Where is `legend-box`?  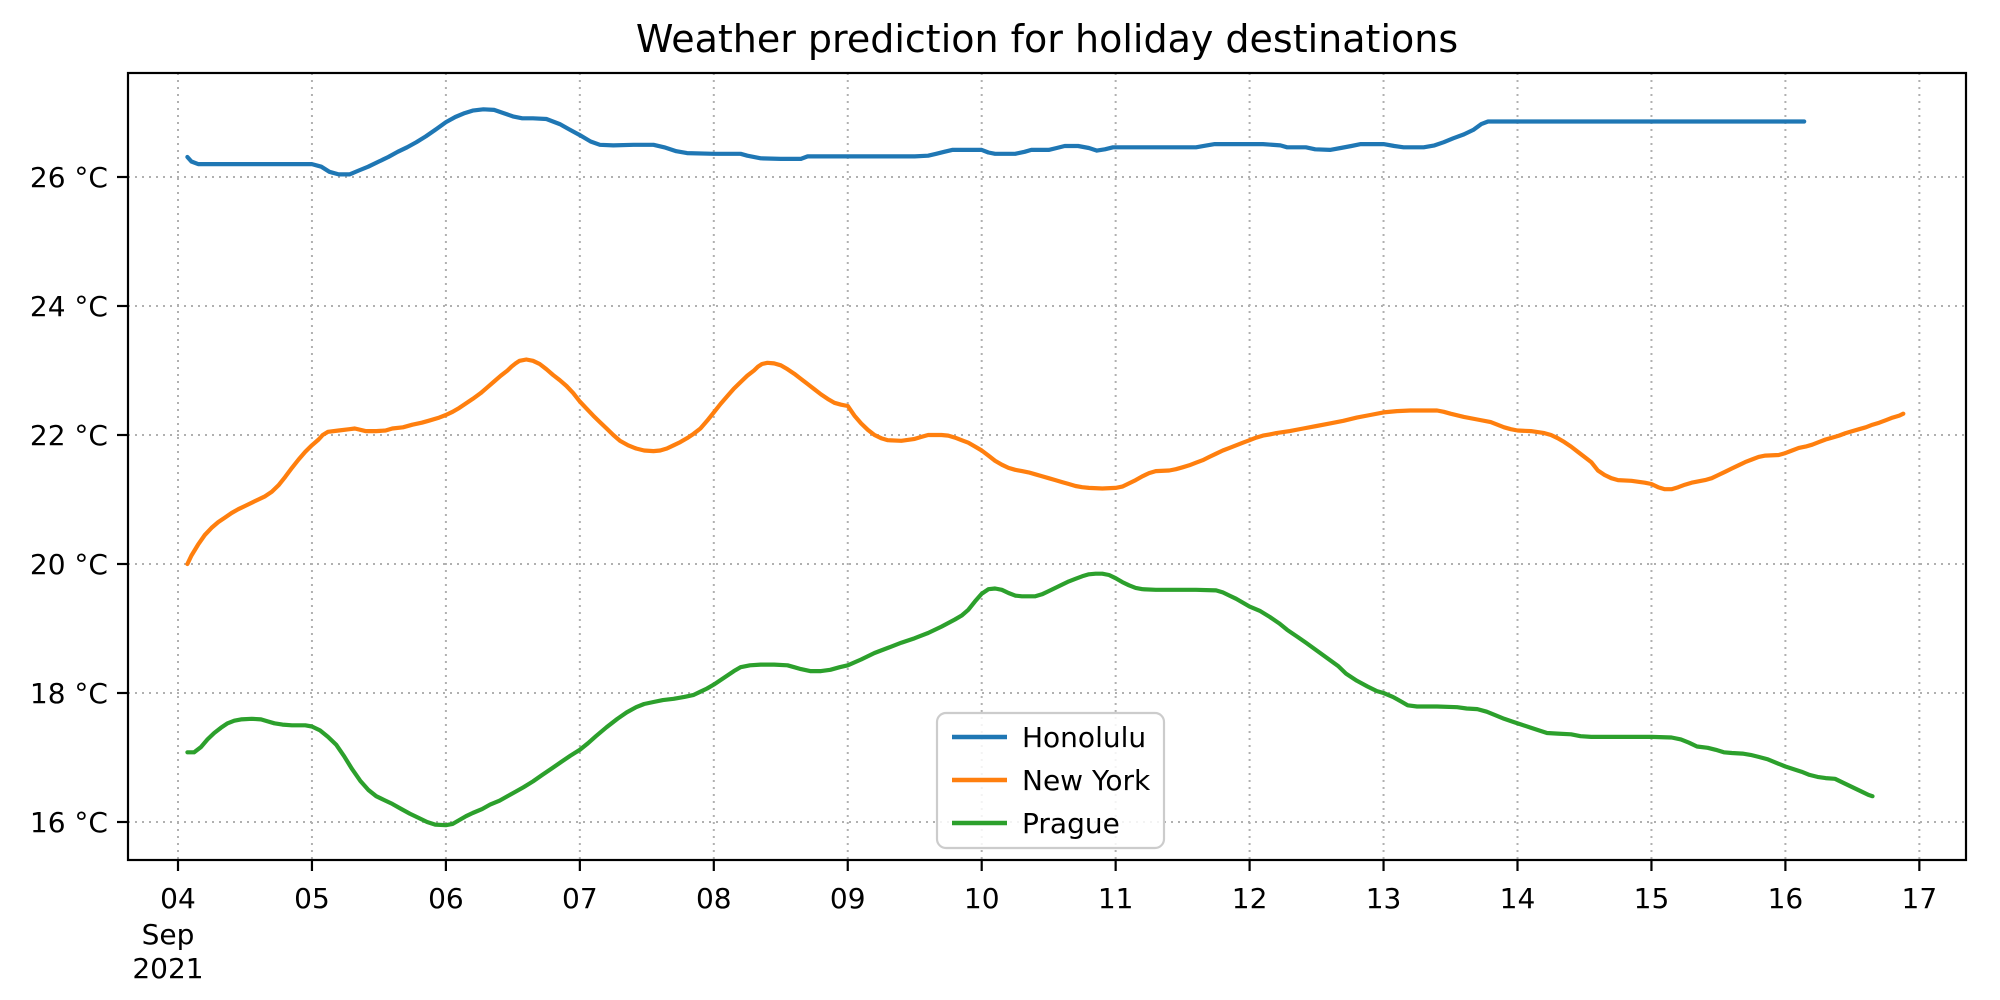 legend-box is located at coordinates (1050, 780).